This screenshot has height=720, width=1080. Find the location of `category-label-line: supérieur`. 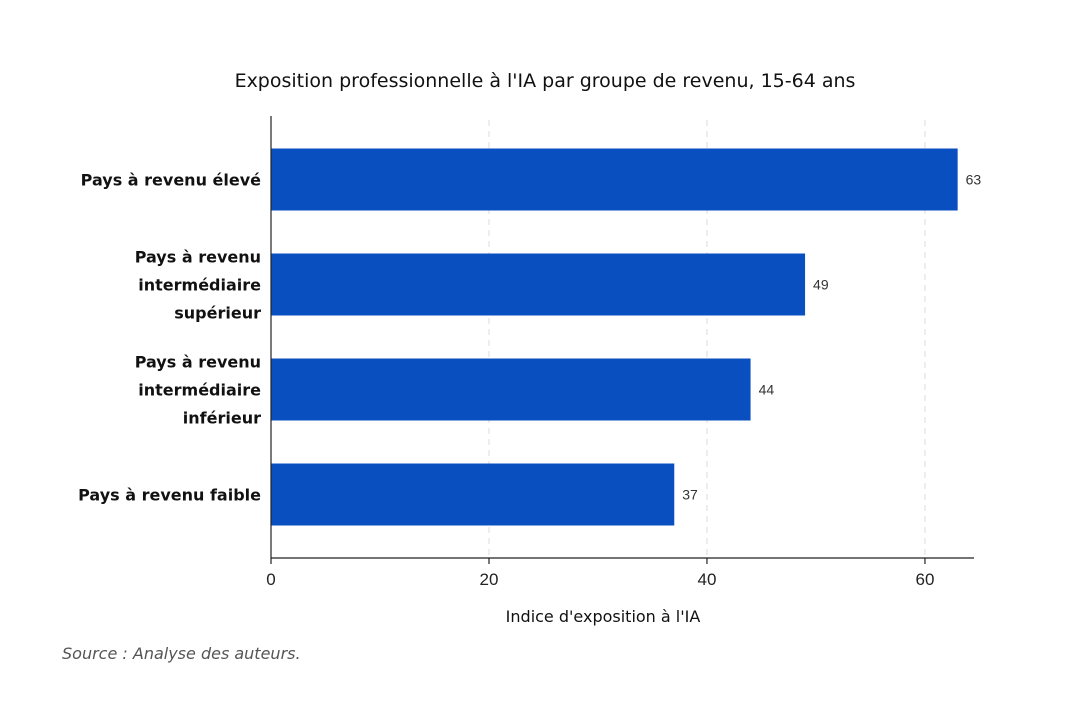

category-label-line: supérieur is located at coordinates (217, 313).